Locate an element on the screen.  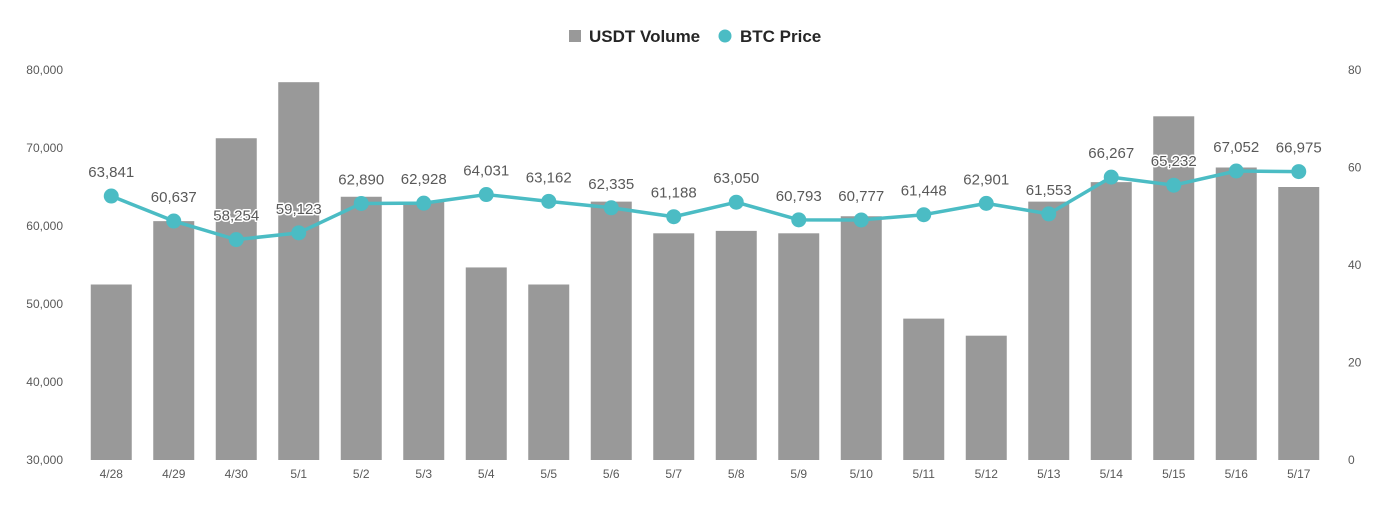
right-axis: 0 20 40 60 80 is located at coordinates (1355, 265).